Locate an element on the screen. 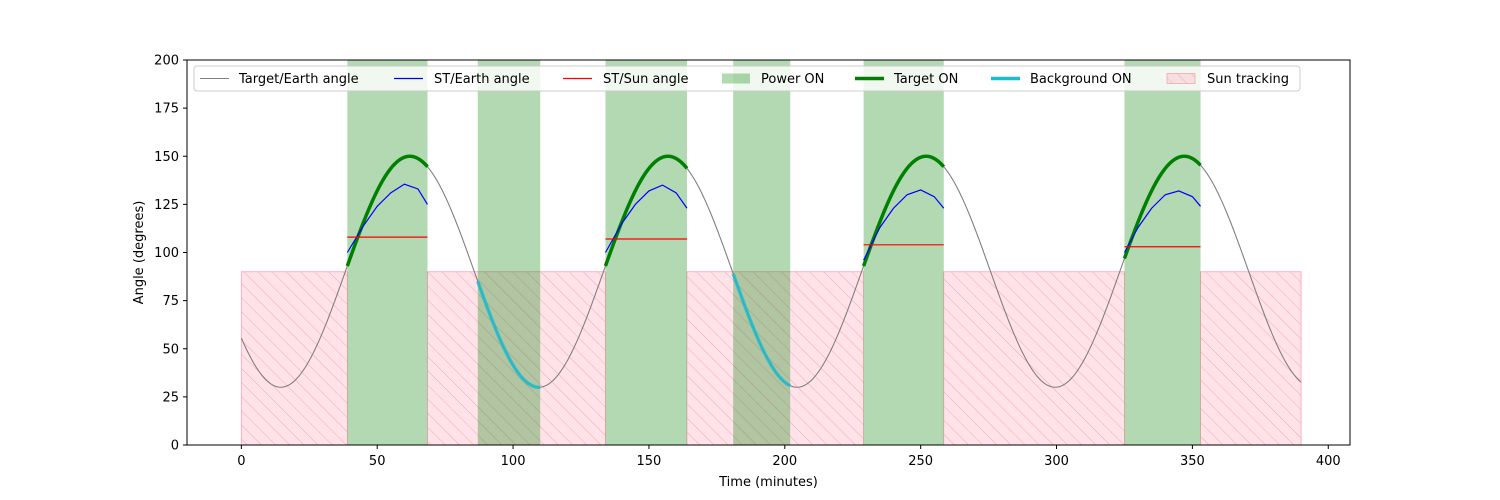 This screenshot has height=500, width=1500. y-tick-label-50: 50 is located at coordinates (170, 349).